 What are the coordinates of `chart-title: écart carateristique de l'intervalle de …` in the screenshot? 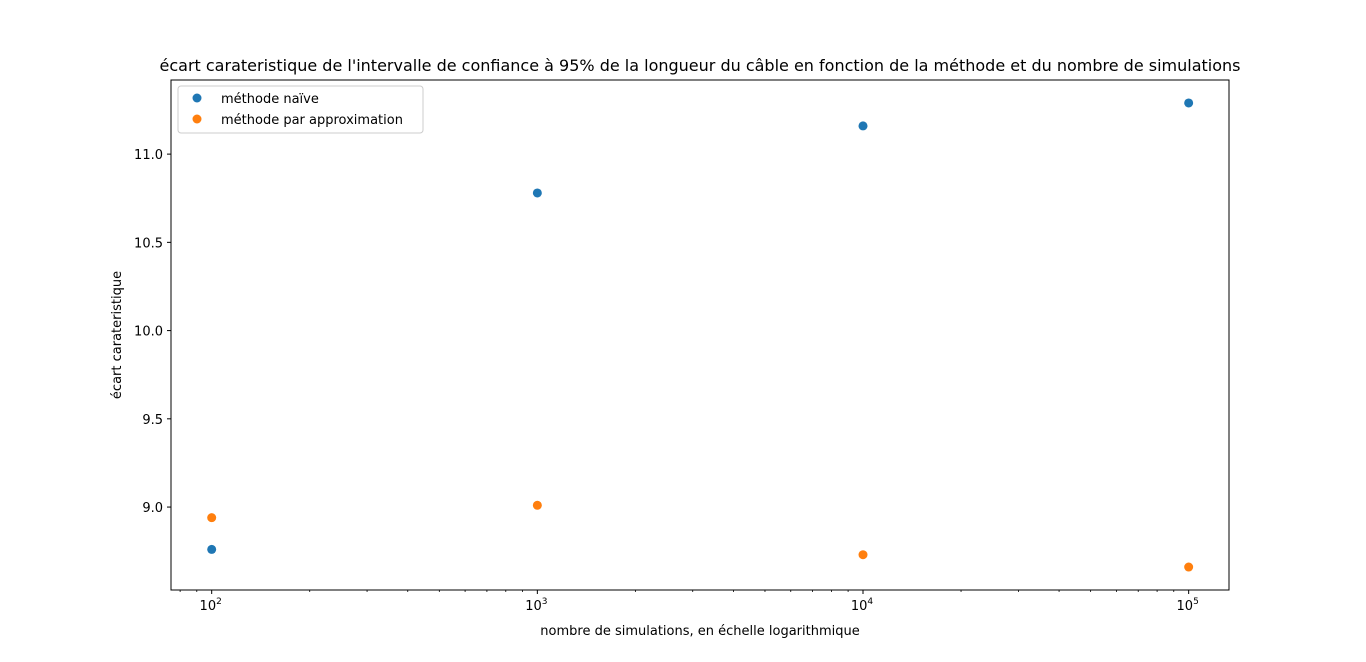 It's located at (700, 65).